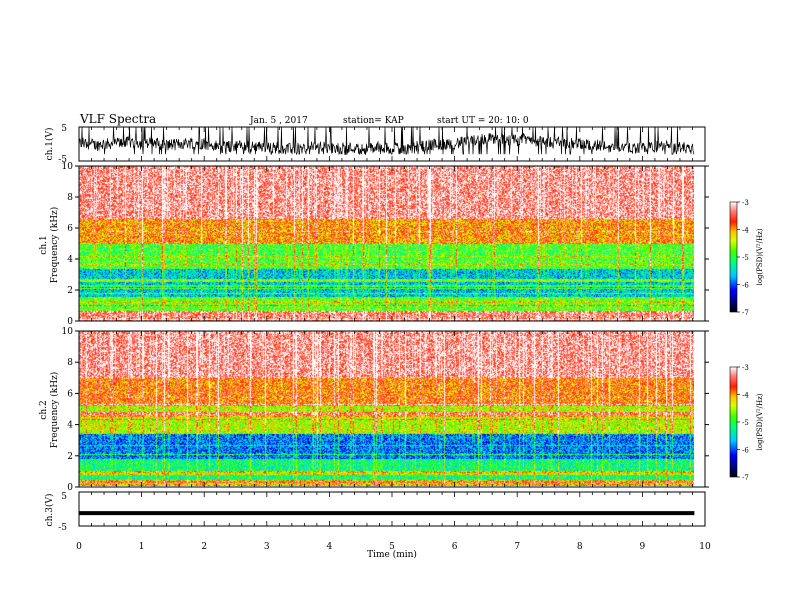 The width and height of the screenshot is (792, 612). I want to click on figure-title: VLF Spectra, so click(117, 119).